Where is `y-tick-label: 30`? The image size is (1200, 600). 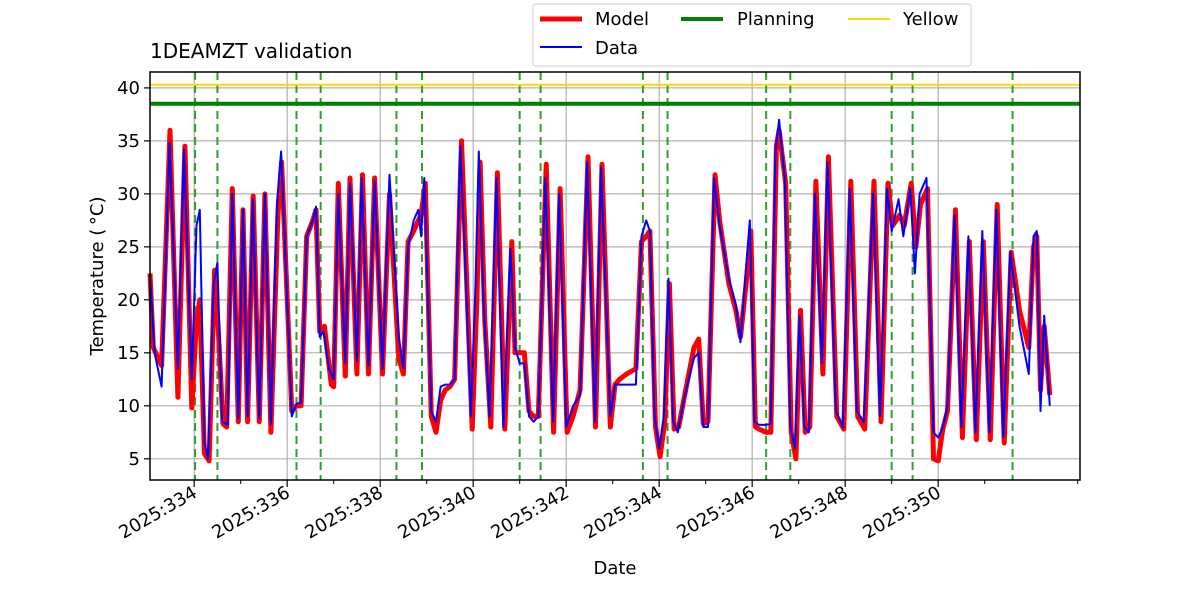
y-tick-label: 30 is located at coordinates (128, 194).